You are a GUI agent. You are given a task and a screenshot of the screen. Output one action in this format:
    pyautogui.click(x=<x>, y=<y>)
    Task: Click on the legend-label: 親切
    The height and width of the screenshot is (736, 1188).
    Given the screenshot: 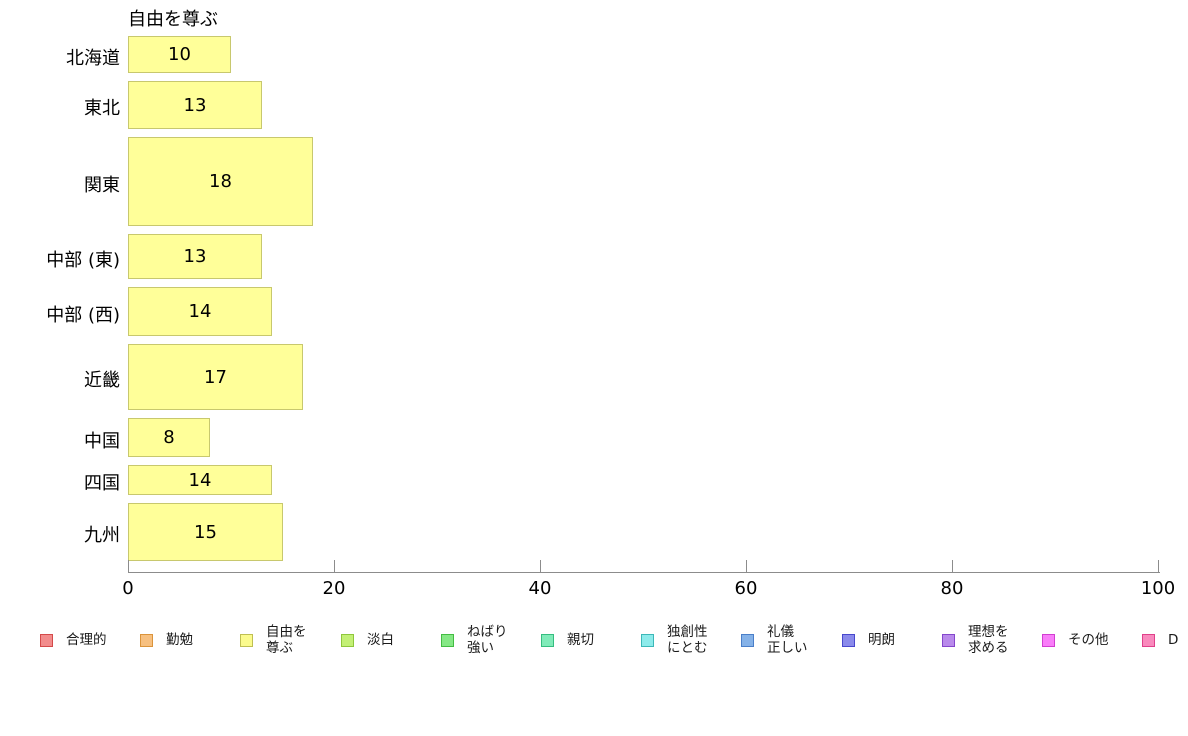 What is the action you would take?
    pyautogui.click(x=580, y=640)
    